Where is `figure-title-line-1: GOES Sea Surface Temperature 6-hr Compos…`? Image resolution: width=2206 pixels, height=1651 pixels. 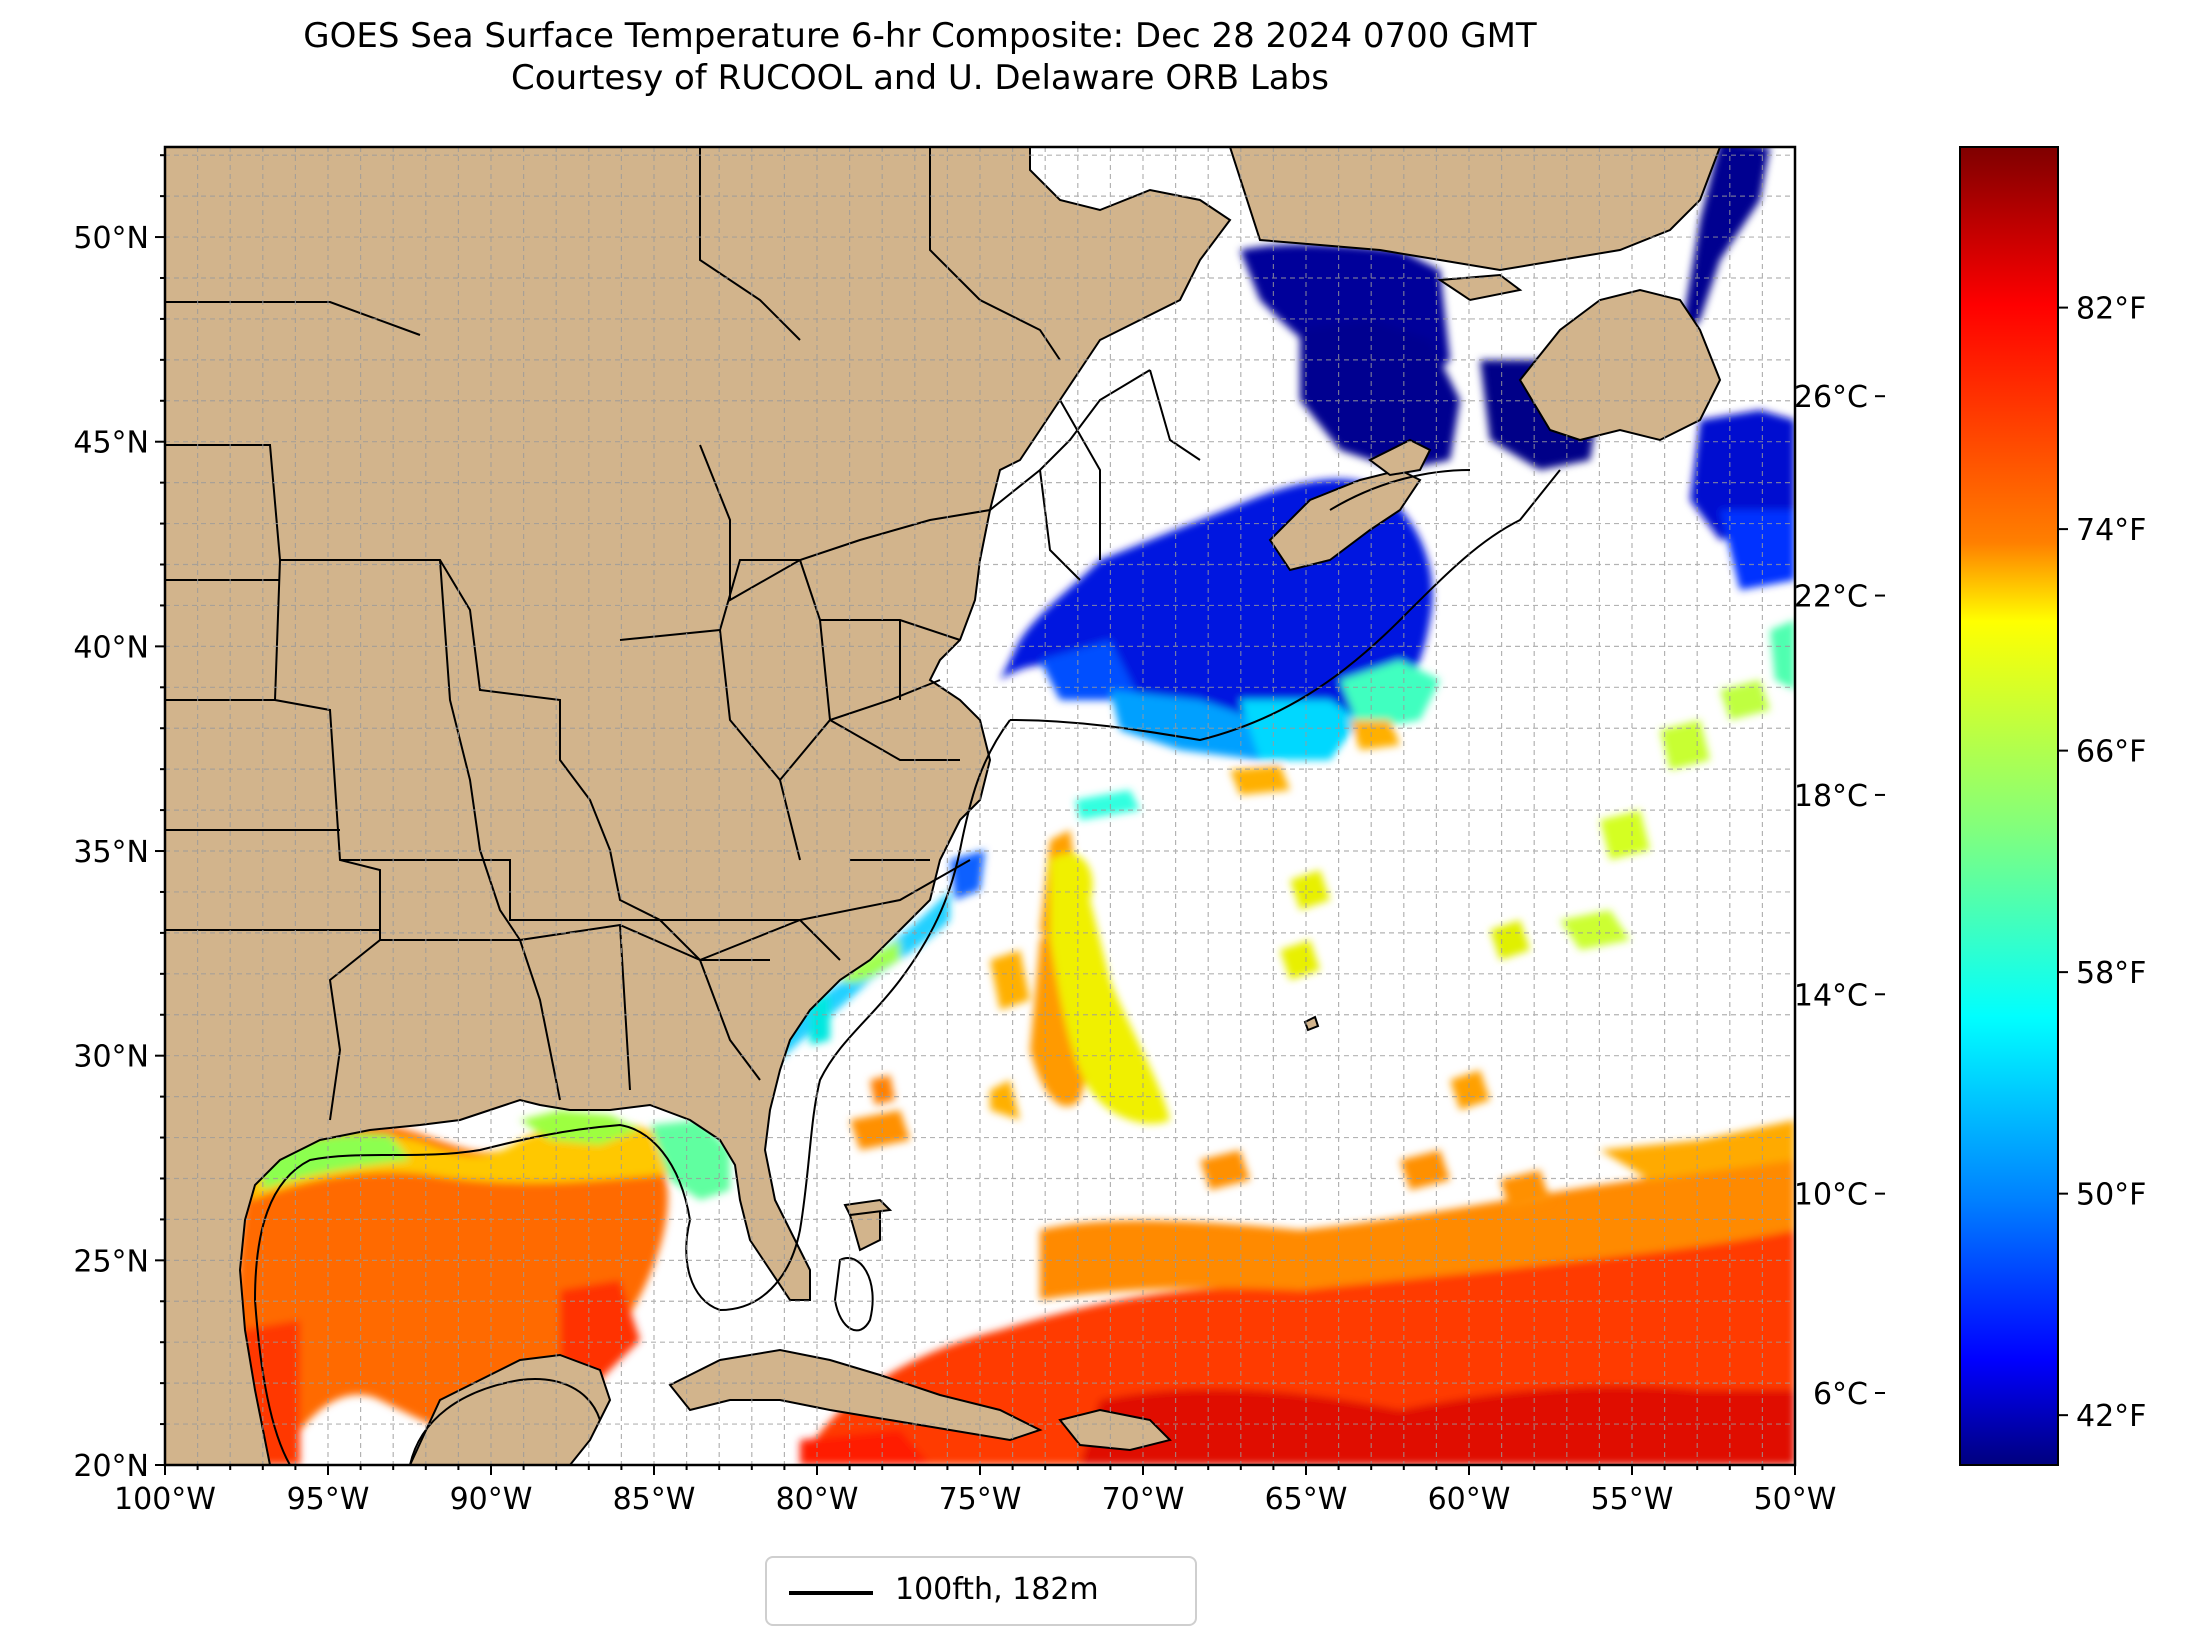 figure-title-line-1: GOES Sea Surface Temperature 6-hr Compos… is located at coordinates (920, 36).